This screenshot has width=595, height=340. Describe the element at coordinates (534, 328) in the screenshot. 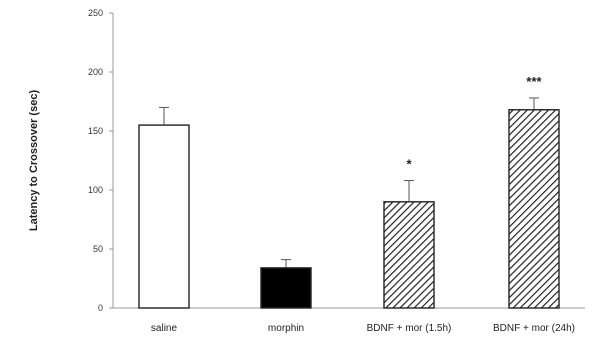

I see `x-category-label: BDNF + mor (24h)` at that location.